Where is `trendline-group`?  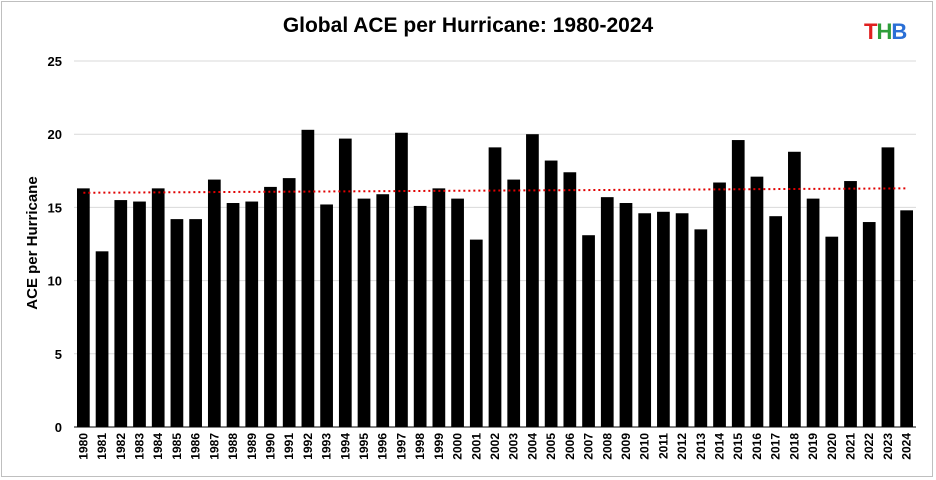
trendline-group is located at coordinates (495, 190).